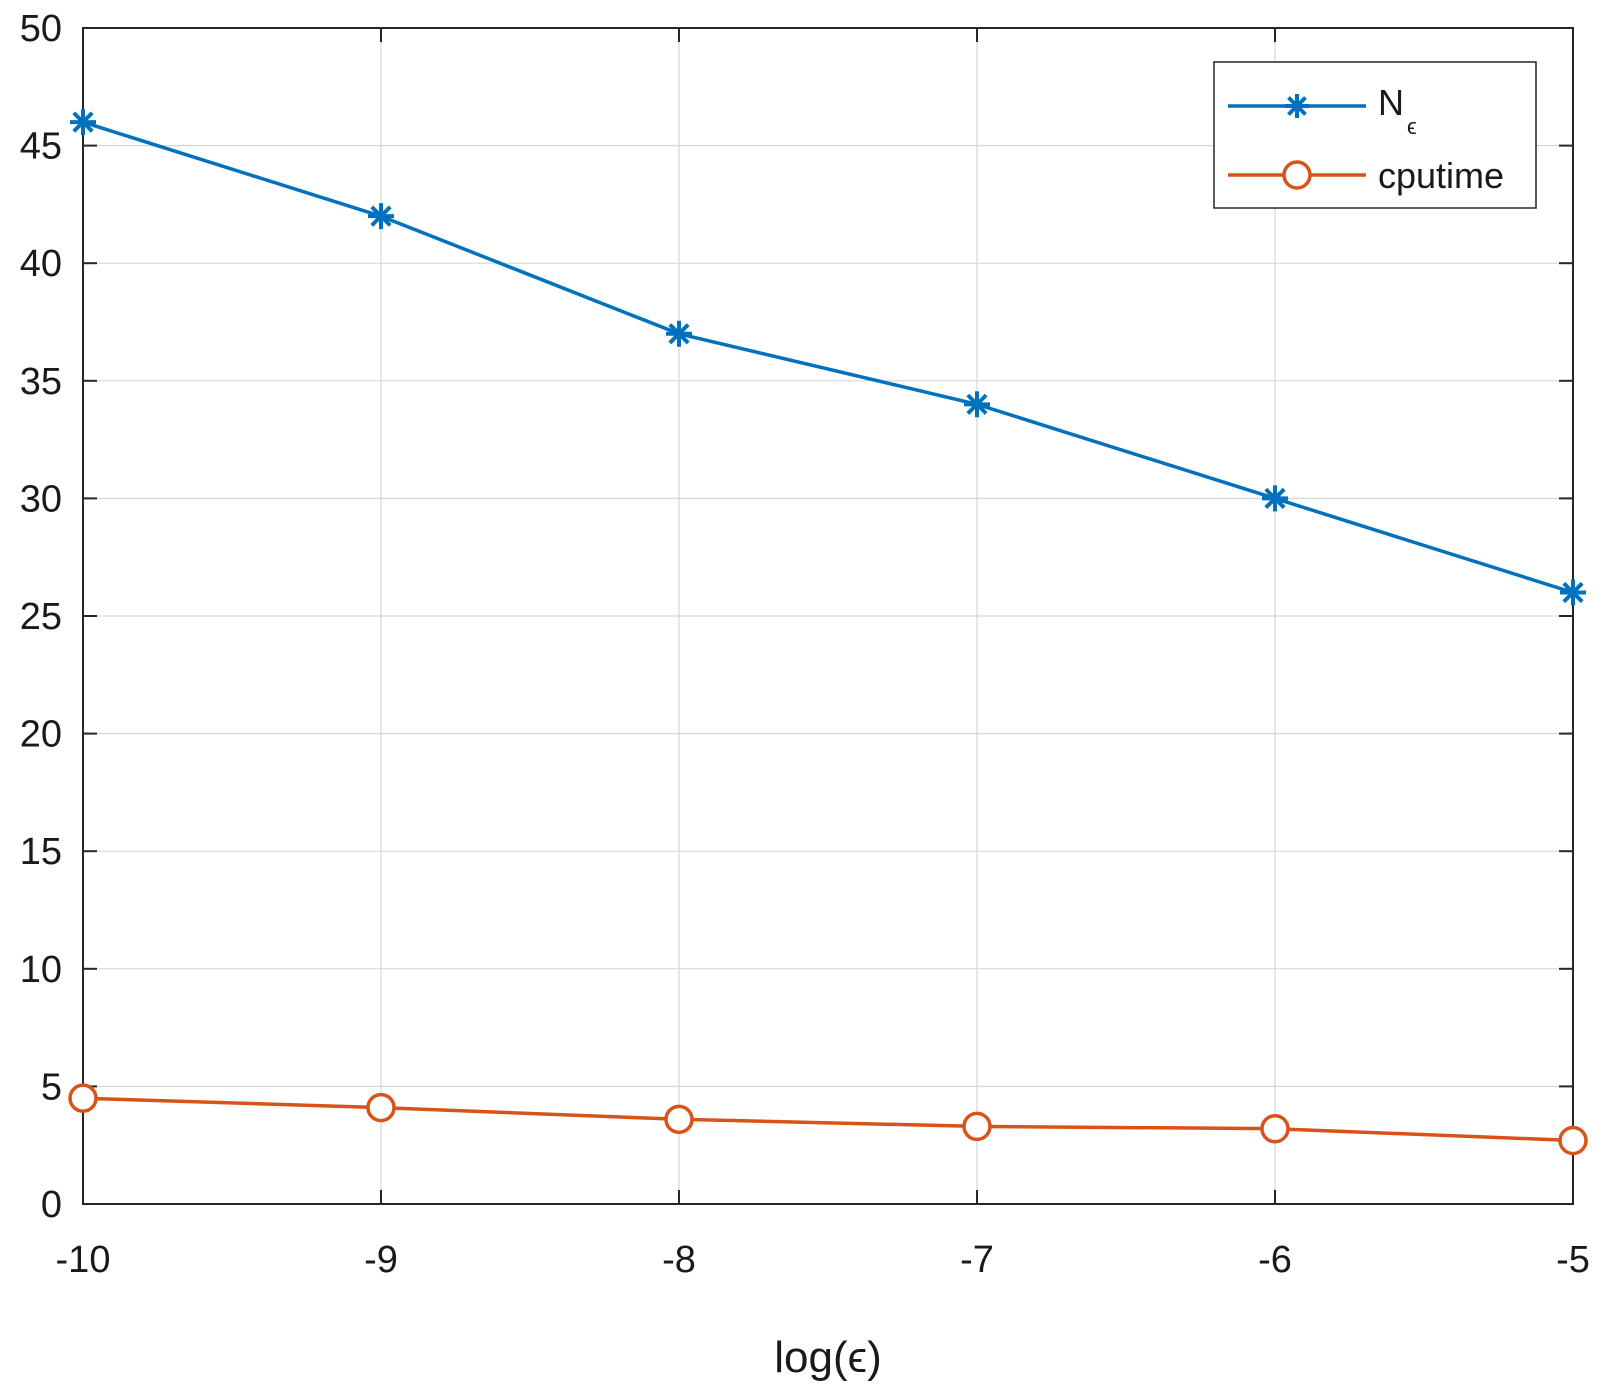 The width and height of the screenshot is (1600, 1392). Describe the element at coordinates (51, 1087) in the screenshot. I see `y-tick-label: 5` at that location.